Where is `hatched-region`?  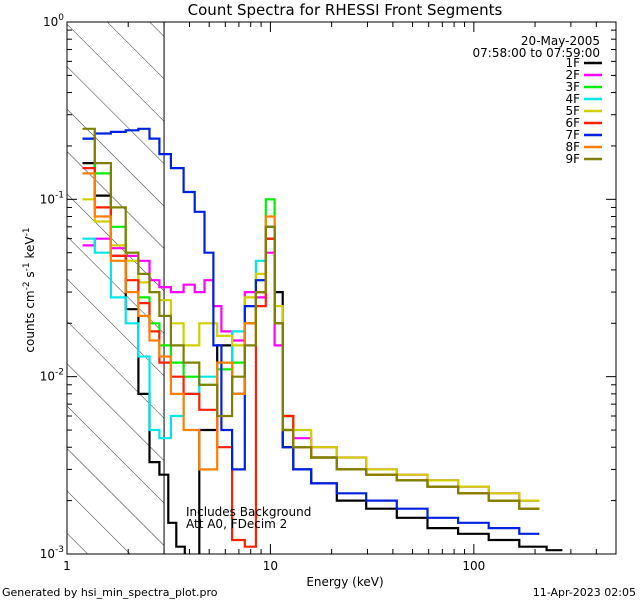 hatched-region is located at coordinates (116, 288).